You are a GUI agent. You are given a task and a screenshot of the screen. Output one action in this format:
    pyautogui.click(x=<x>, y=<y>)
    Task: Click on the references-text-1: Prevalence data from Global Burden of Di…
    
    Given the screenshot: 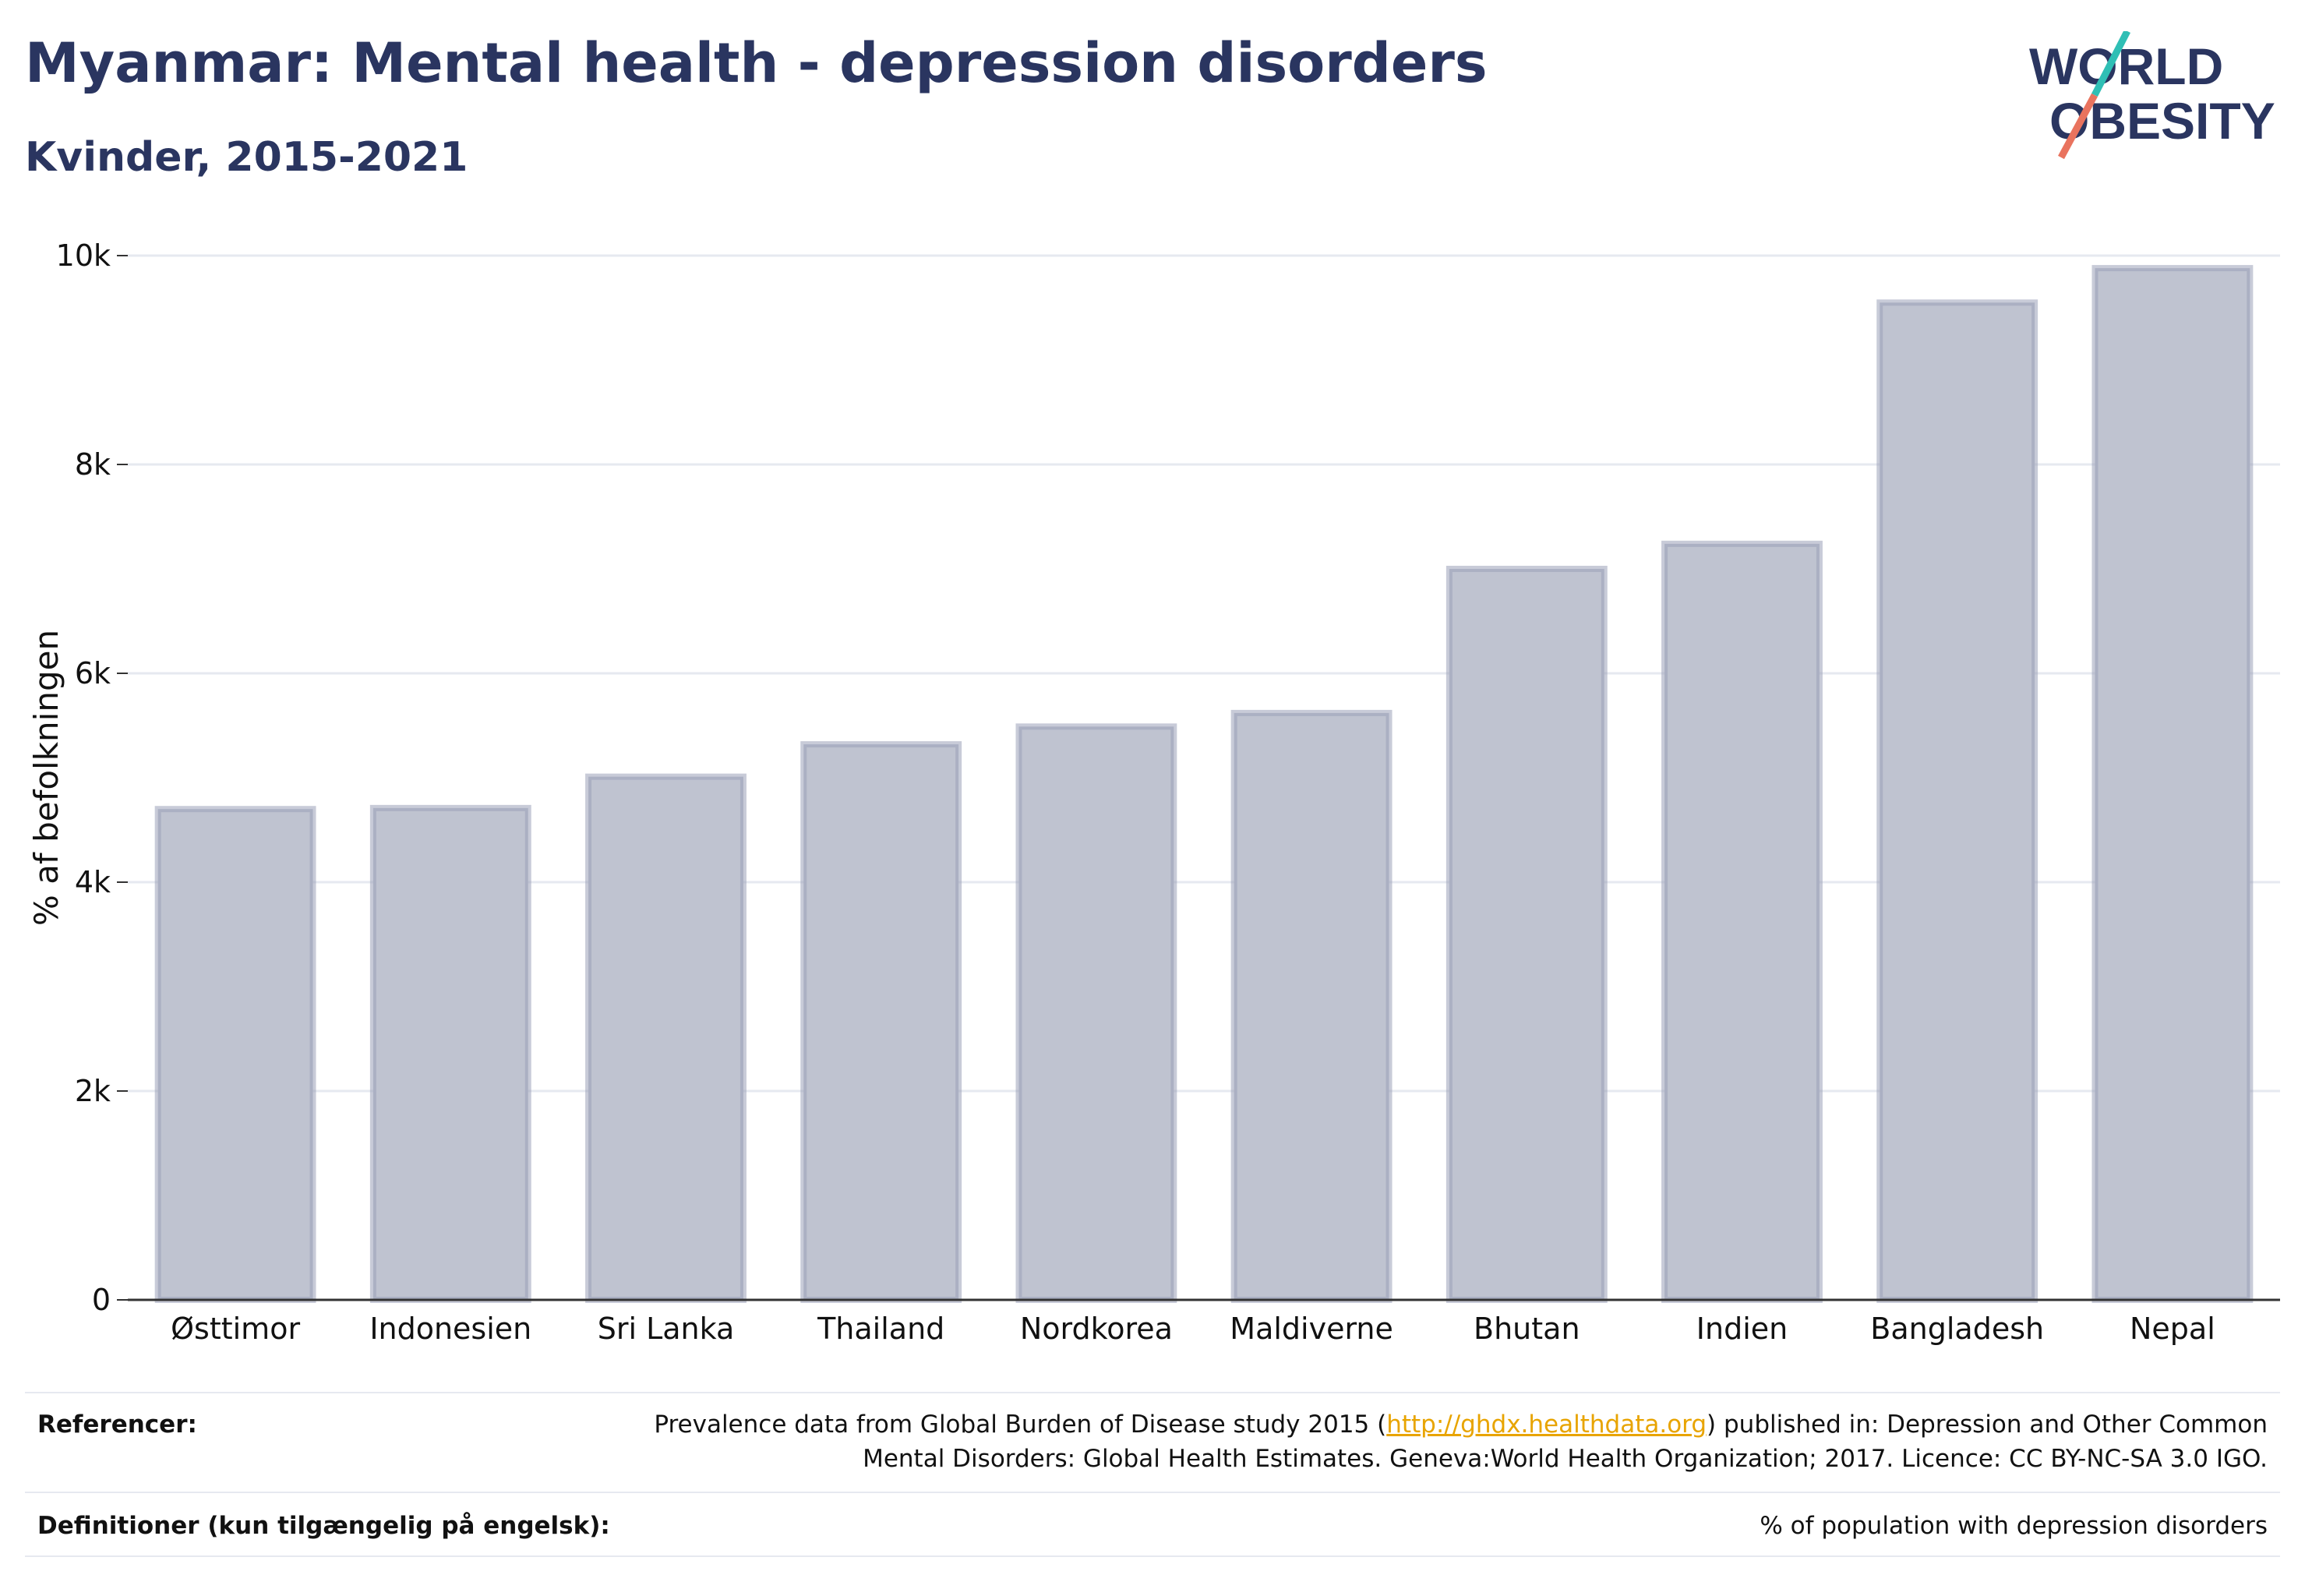 What is the action you would take?
    pyautogui.click(x=1020, y=1425)
    